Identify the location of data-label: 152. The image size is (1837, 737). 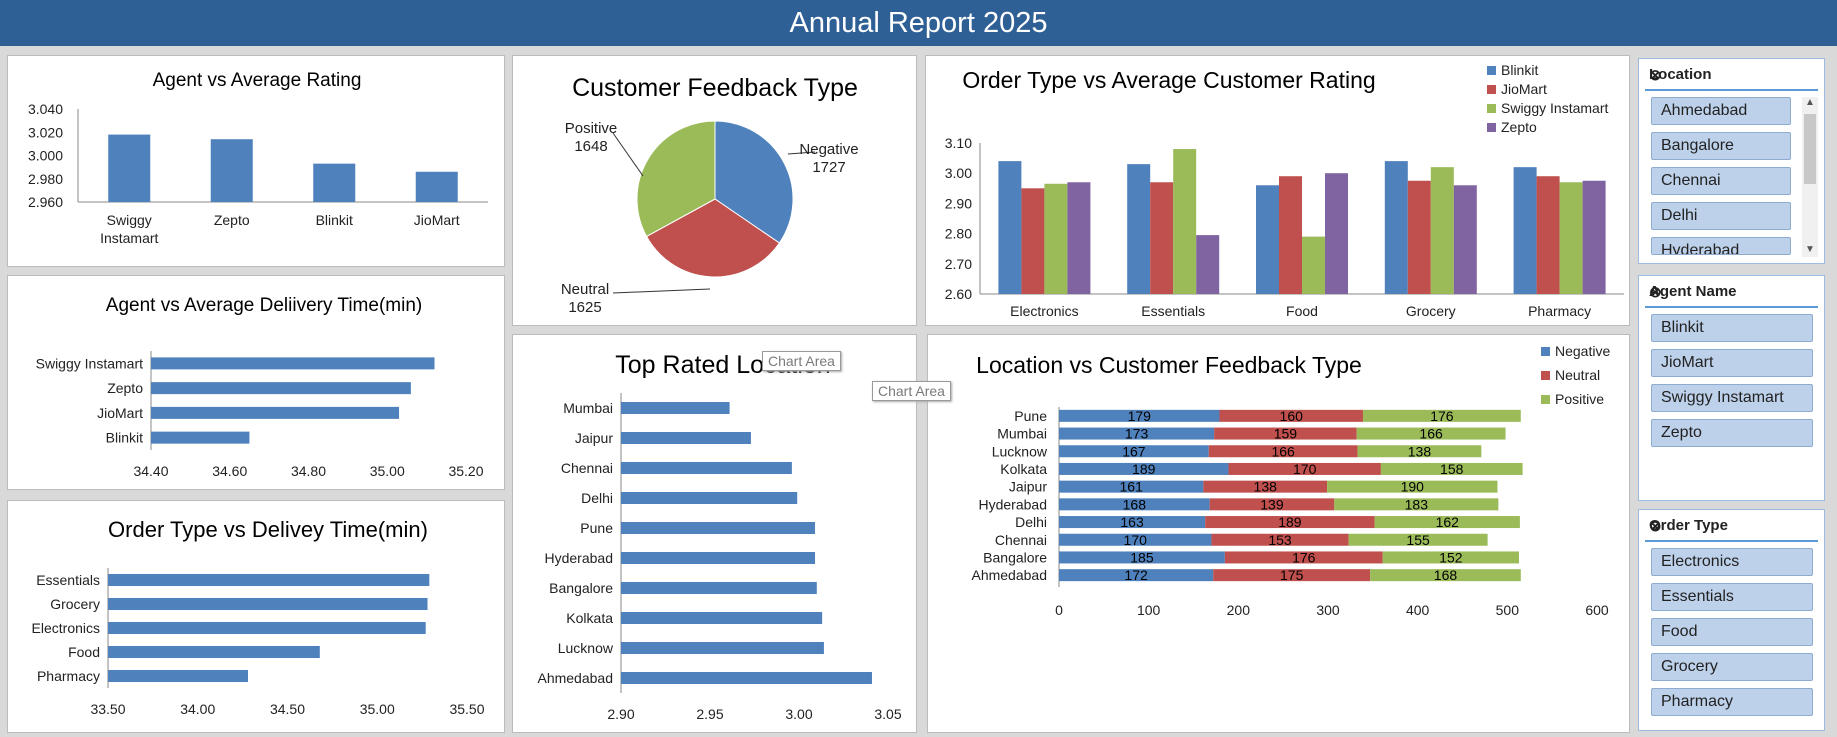
(1451, 557).